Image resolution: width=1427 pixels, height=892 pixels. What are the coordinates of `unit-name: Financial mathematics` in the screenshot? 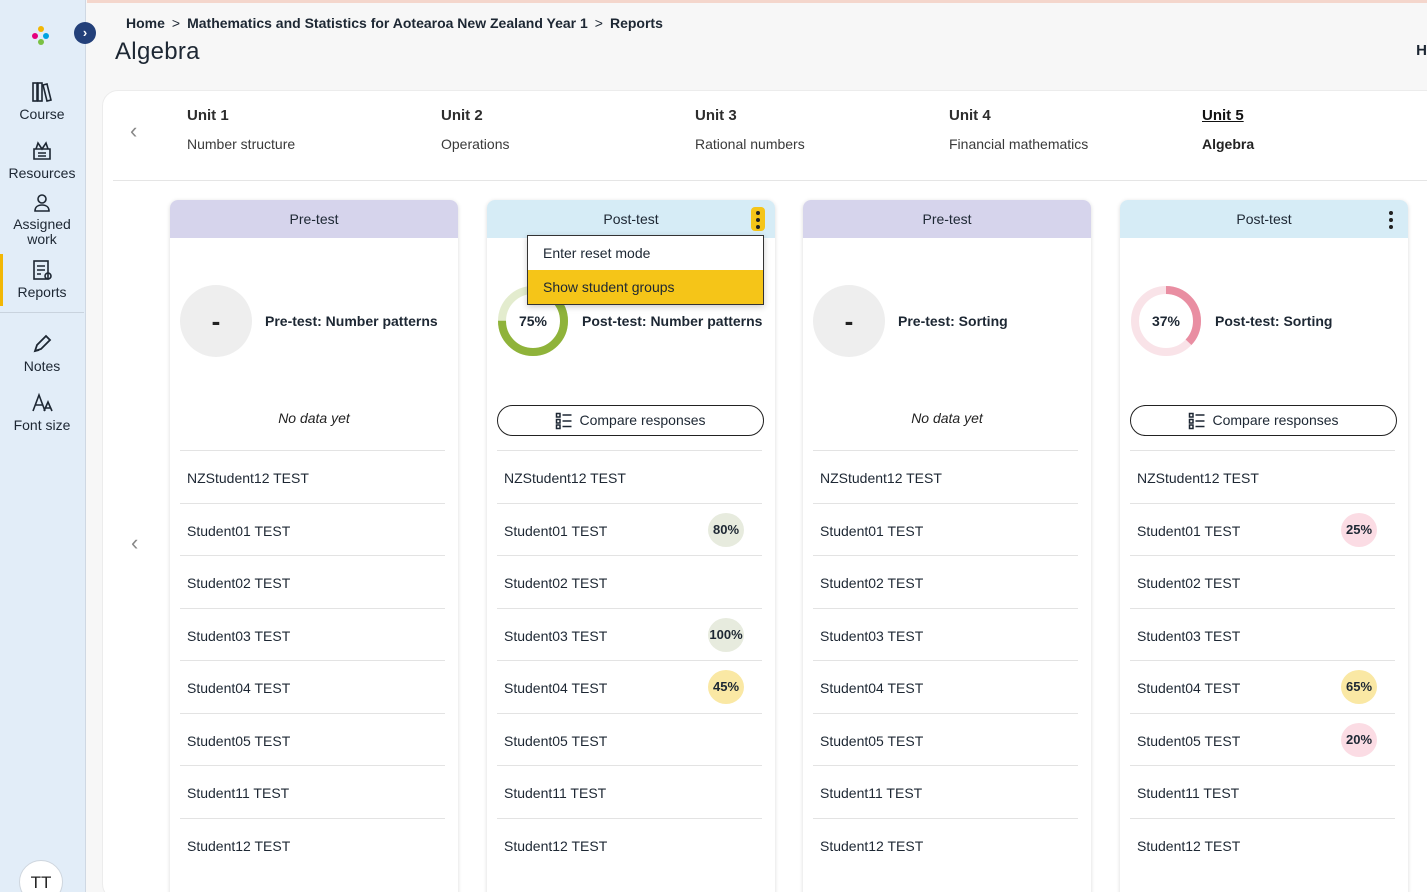 It's located at (1019, 144).